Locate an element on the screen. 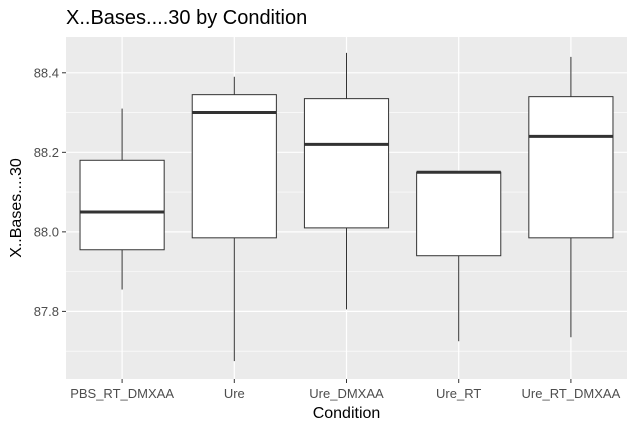  y-tick-label: 88.2 is located at coordinates (46, 152).